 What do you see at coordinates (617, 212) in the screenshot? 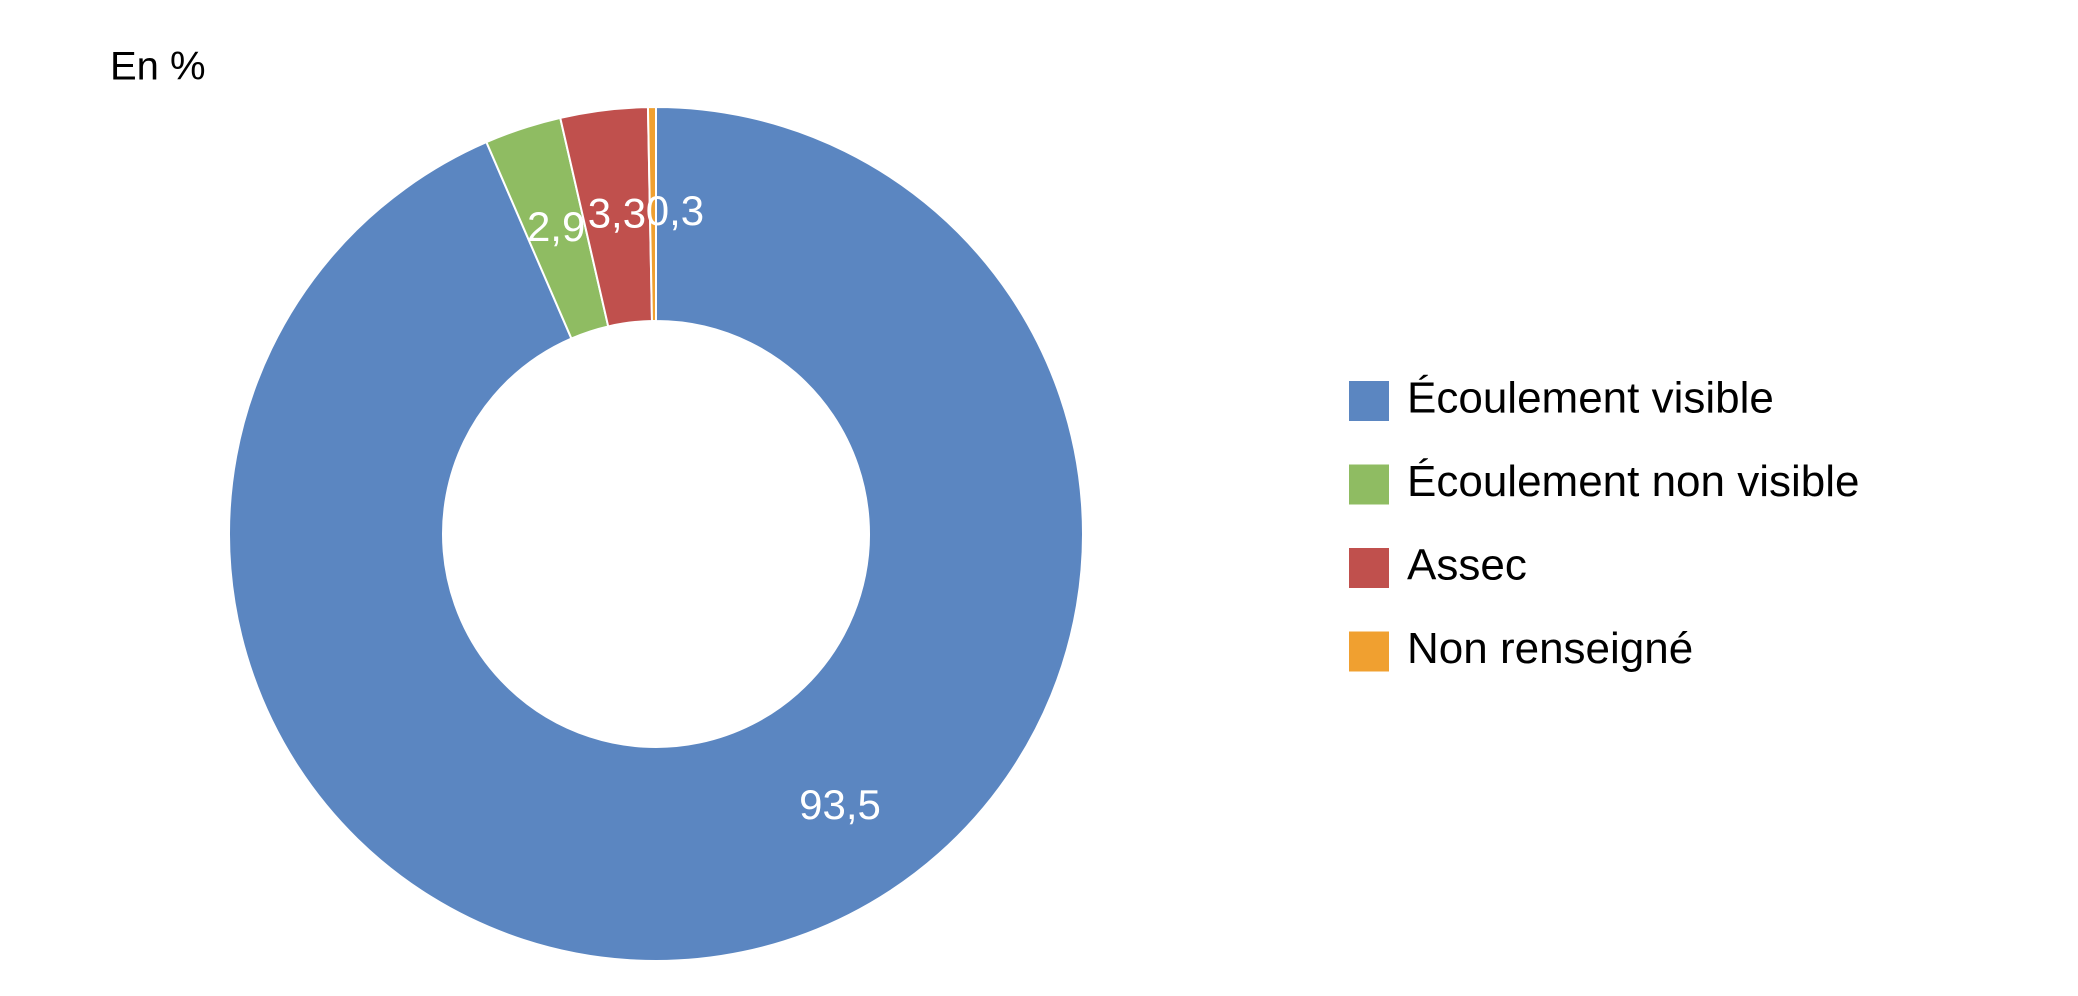
I see `data-label: 3,3` at bounding box center [617, 212].